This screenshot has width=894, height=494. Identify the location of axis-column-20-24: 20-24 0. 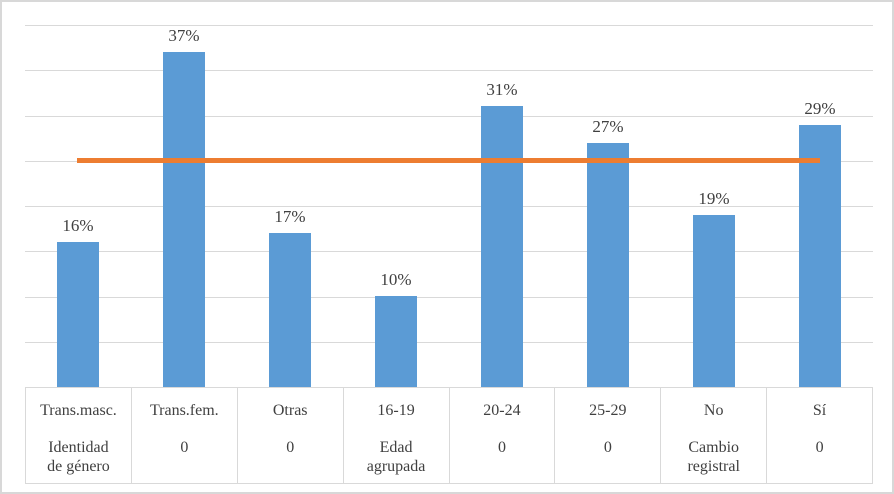
(501, 435).